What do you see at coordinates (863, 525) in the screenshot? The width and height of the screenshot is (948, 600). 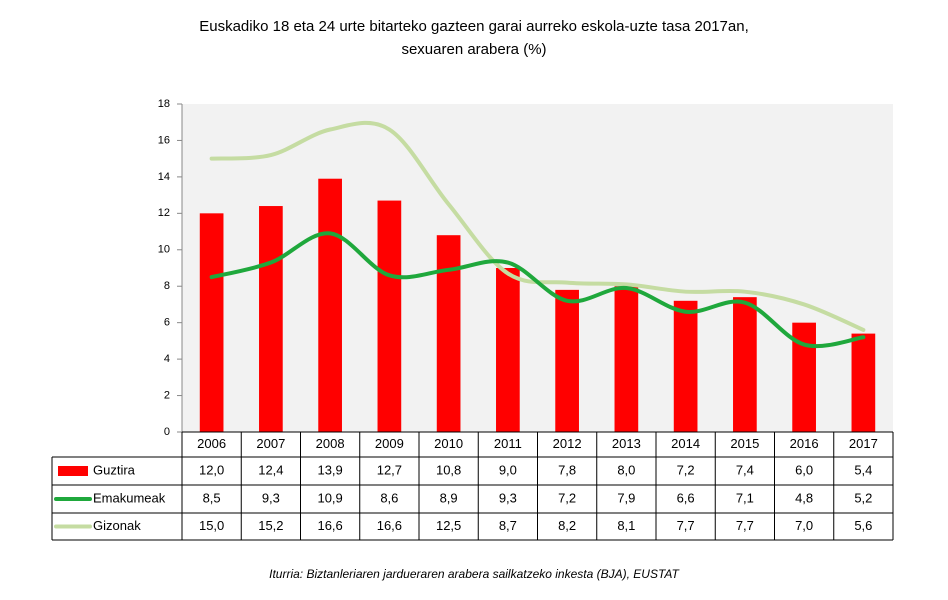 I see `table-cell: 5,6` at bounding box center [863, 525].